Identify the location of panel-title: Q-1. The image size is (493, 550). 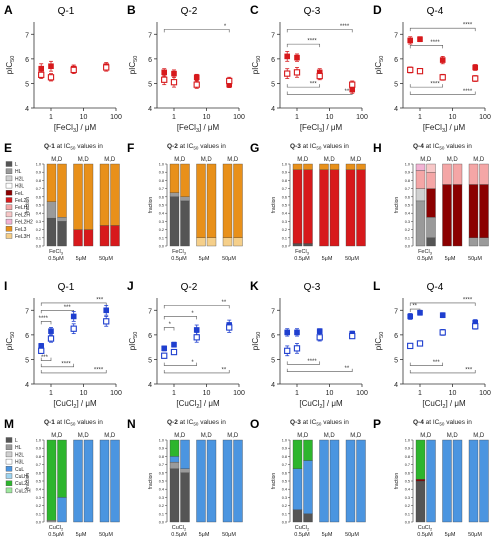
(66, 287).